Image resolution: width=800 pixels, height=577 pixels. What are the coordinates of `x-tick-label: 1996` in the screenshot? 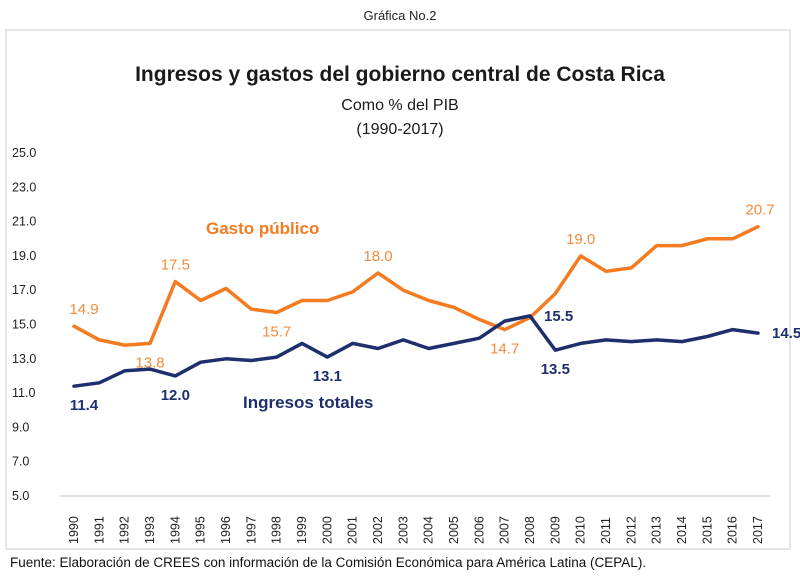 It's located at (226, 530).